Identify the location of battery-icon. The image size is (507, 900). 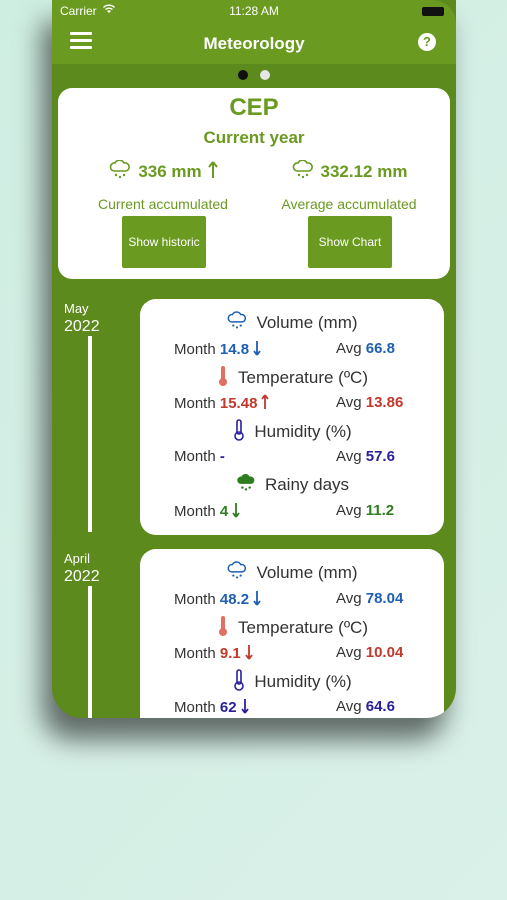
(433, 11).